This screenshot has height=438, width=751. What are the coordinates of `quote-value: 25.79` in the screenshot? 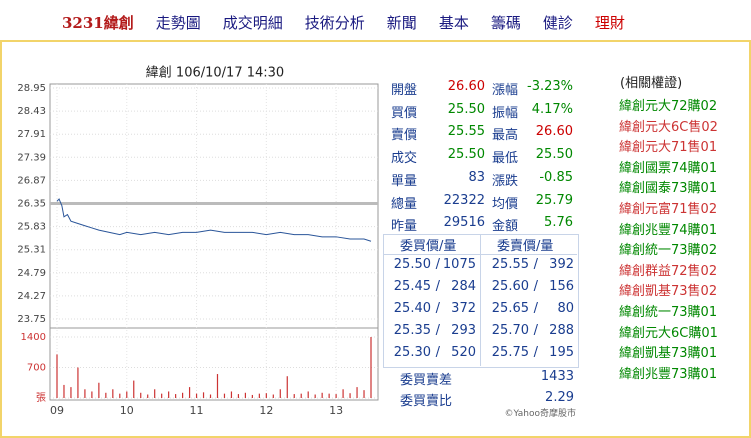 It's located at (554, 200).